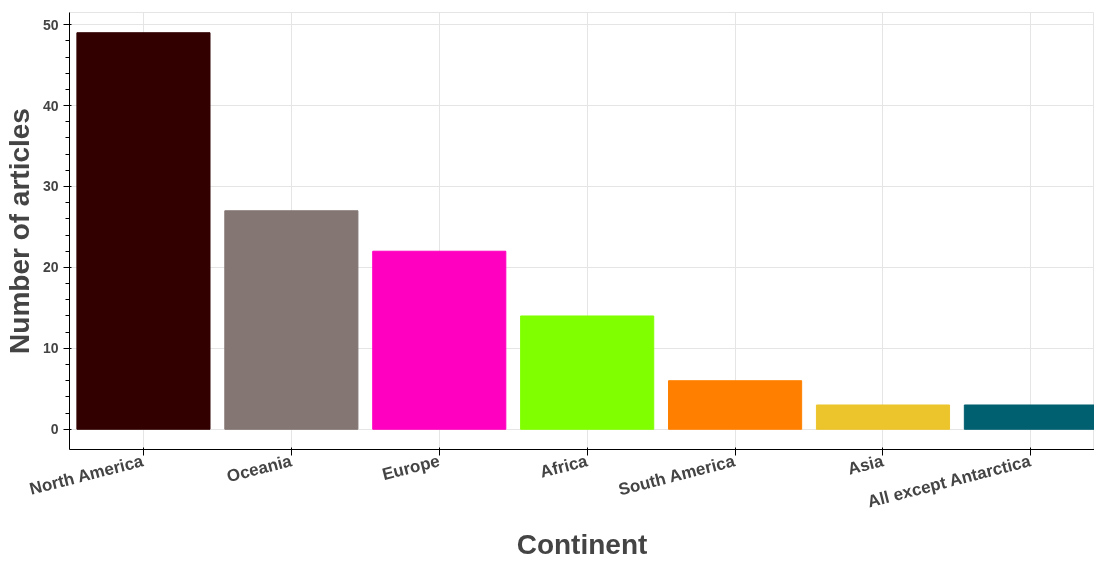  Describe the element at coordinates (50, 105) in the screenshot. I see `y-tick-label: 40` at that location.